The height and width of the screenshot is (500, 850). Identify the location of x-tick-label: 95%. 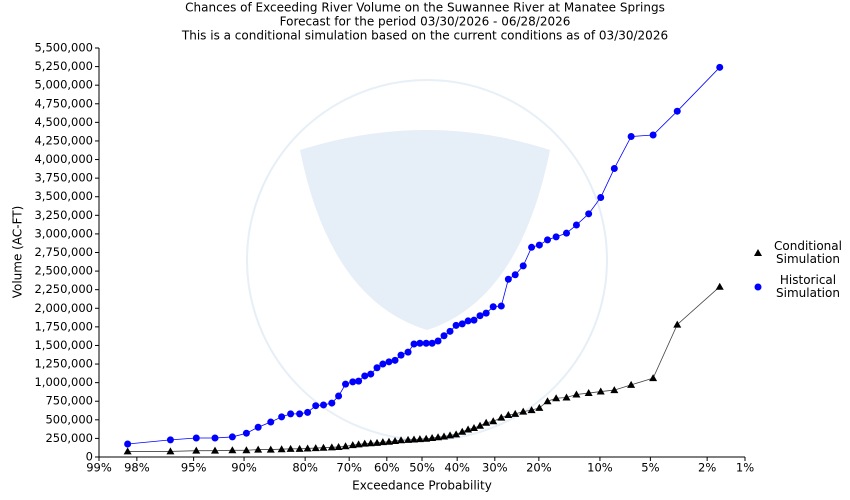
(194, 468).